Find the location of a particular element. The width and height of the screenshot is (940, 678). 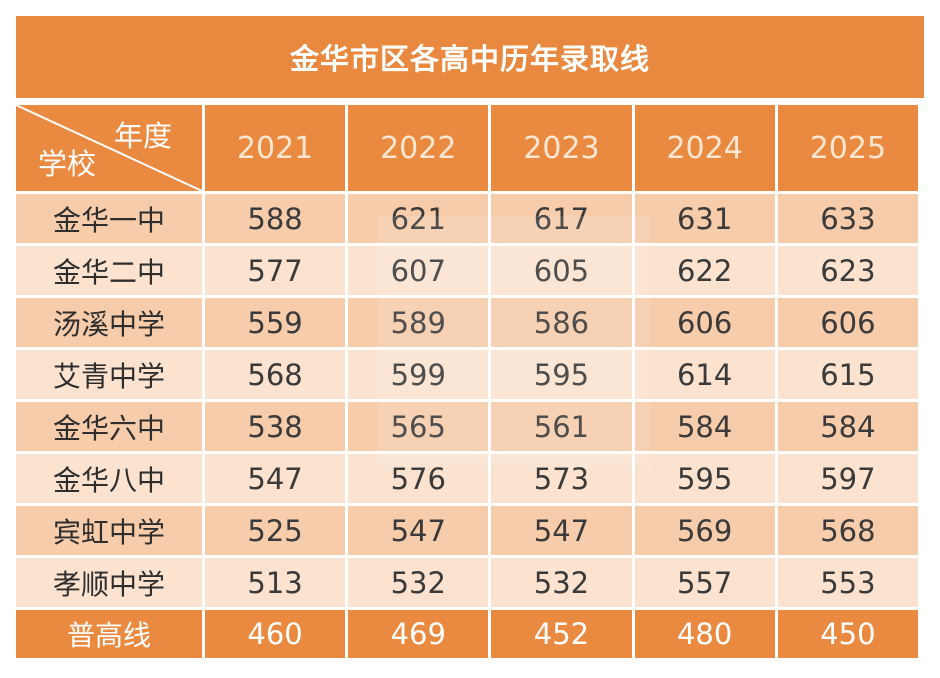

score-cell: 576 is located at coordinates (418, 478).